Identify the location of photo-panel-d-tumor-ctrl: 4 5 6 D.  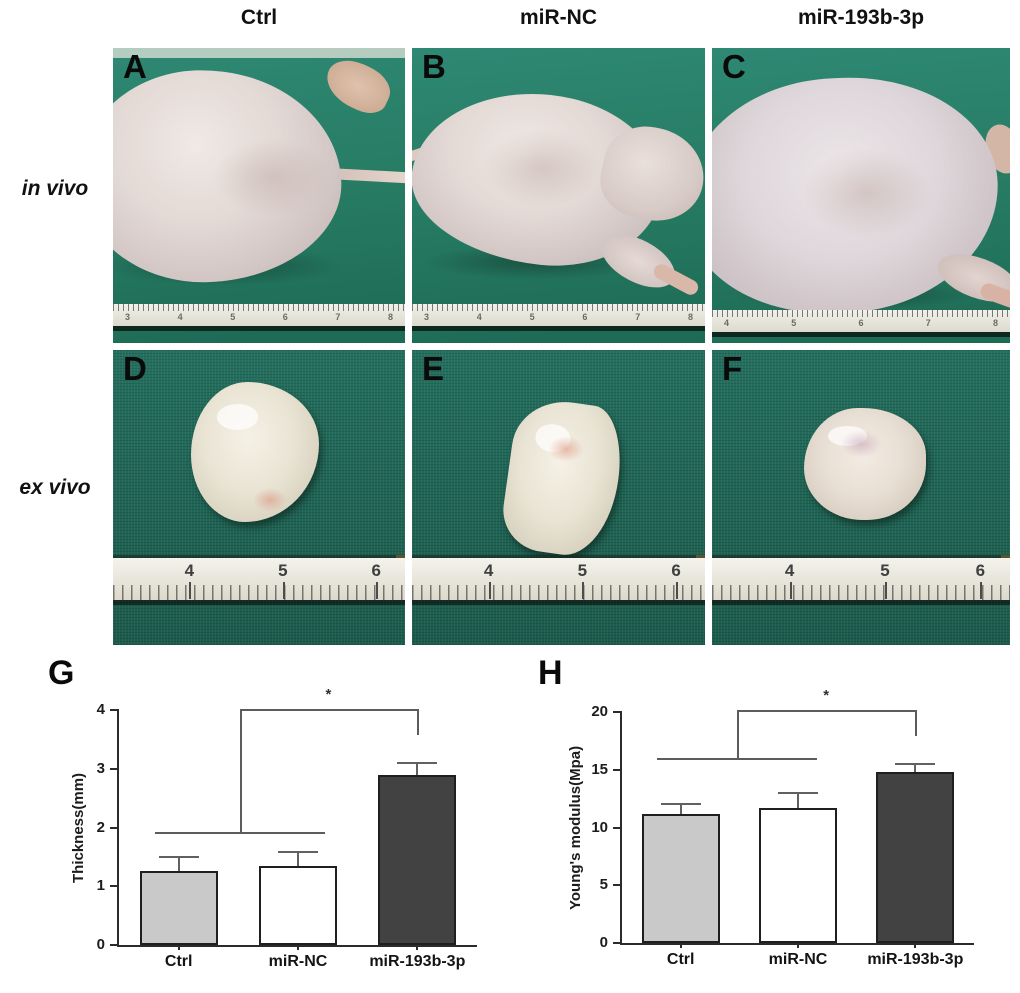
(259, 497).